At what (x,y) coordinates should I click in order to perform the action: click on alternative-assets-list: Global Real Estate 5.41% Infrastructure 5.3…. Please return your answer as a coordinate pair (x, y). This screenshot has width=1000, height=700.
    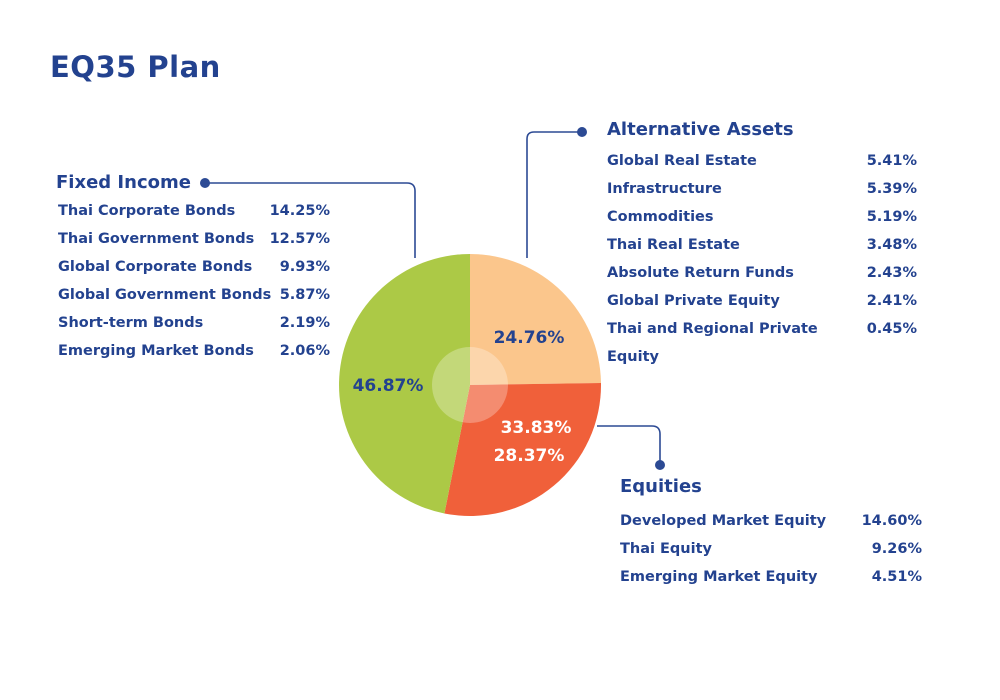
    Looking at the image, I should click on (762, 256).